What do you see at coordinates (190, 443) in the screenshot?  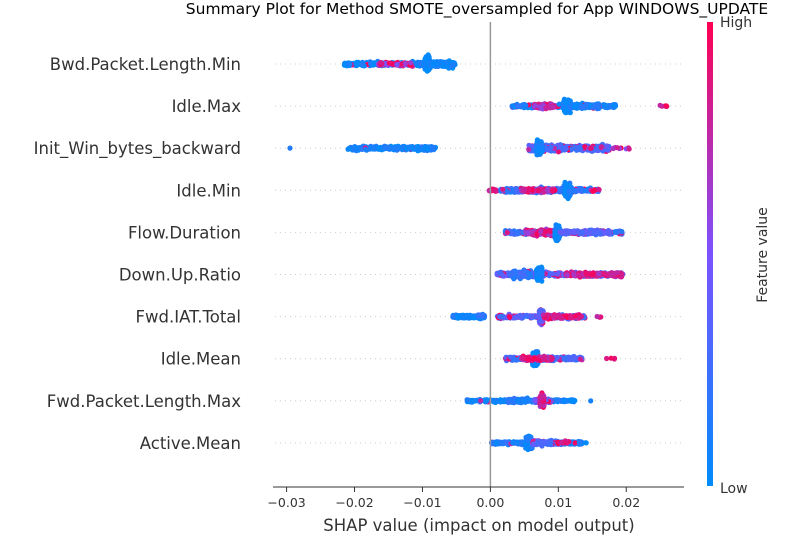 I see `feature-label: Active.Mean` at bounding box center [190, 443].